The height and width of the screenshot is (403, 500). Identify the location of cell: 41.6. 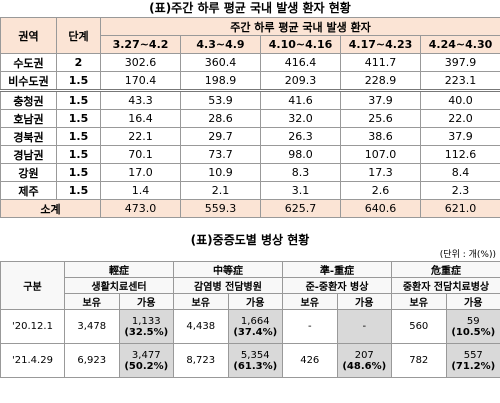
(300, 100).